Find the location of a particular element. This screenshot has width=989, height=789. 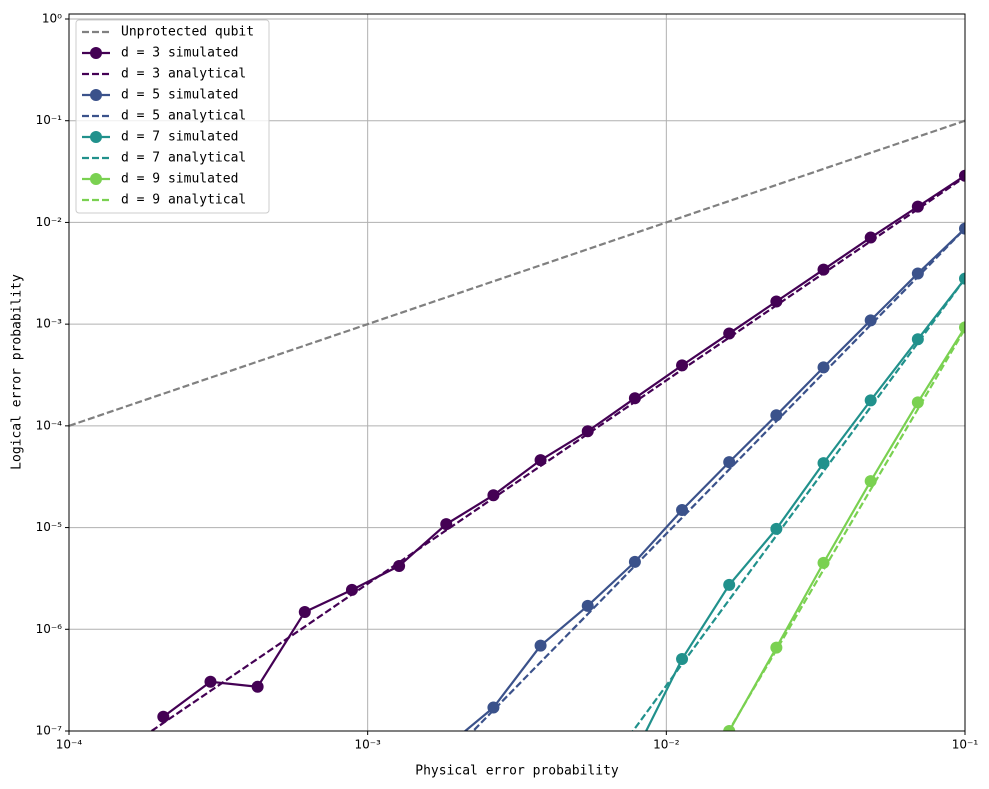

legend-label: d = 5 simulated is located at coordinates (179, 95).